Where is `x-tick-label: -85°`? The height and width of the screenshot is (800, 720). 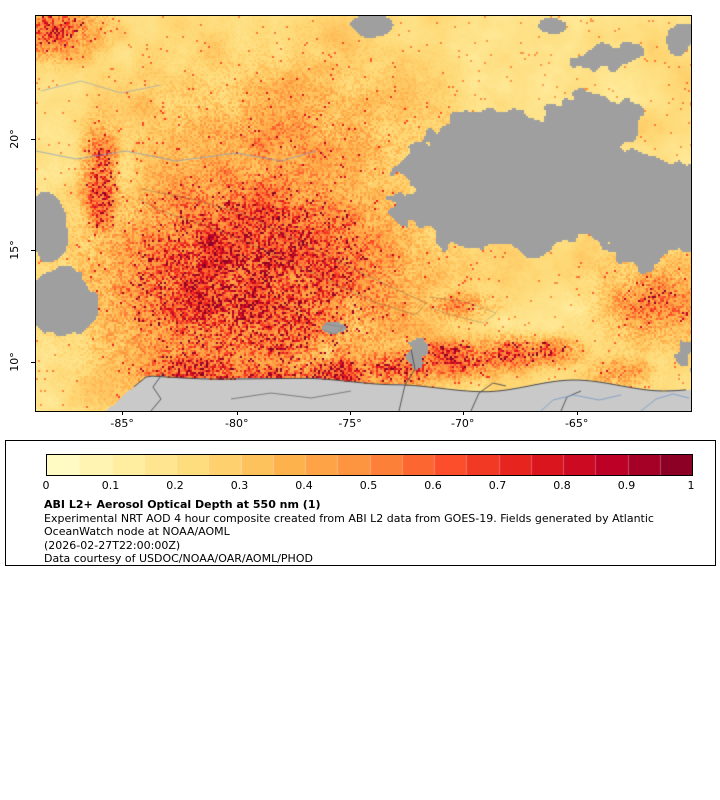 x-tick-label: -85° is located at coordinates (122, 423).